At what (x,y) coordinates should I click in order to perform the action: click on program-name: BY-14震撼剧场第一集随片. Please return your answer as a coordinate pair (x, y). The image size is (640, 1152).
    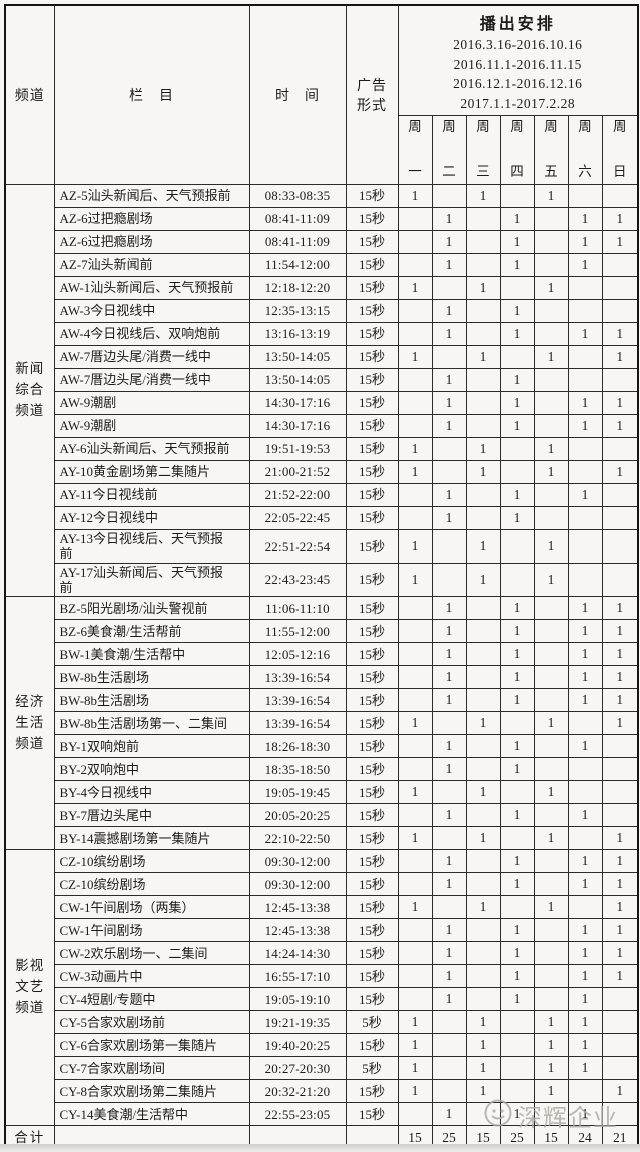
    Looking at the image, I should click on (151, 838).